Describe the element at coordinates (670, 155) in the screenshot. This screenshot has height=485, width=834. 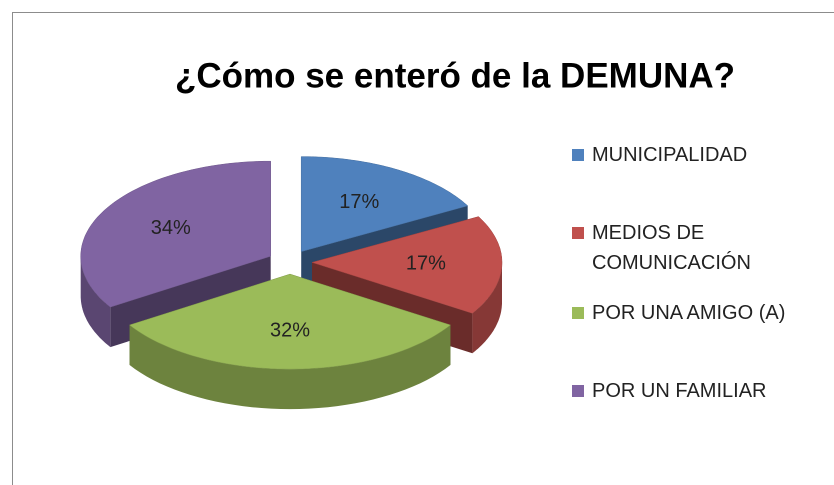
I see `legend-label: MUNICIPALIDAD` at that location.